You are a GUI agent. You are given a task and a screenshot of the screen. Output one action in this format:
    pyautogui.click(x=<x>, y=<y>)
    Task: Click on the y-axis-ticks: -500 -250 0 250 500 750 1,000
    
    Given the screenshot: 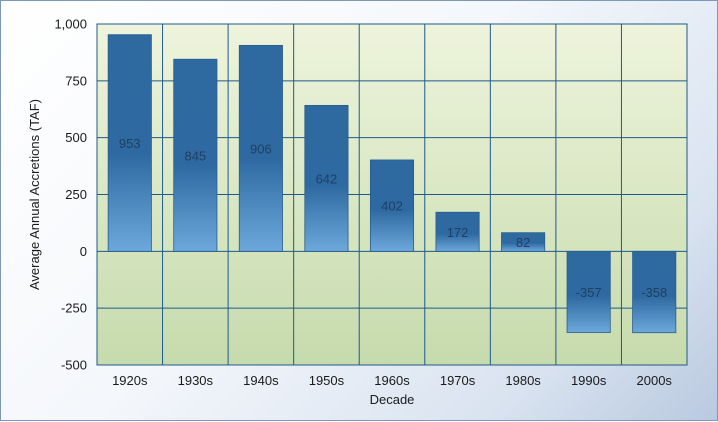 What is the action you would take?
    pyautogui.click(x=70, y=195)
    